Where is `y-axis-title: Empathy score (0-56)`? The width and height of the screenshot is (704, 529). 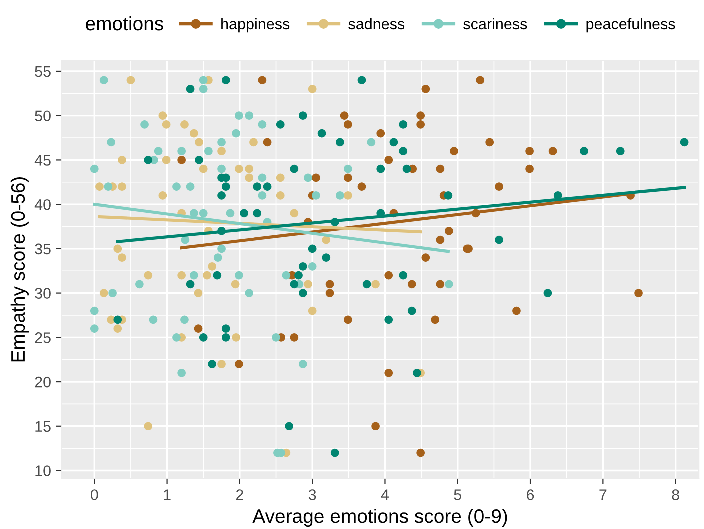 y-axis-title: Empathy score (0-56) is located at coordinates (19, 270).